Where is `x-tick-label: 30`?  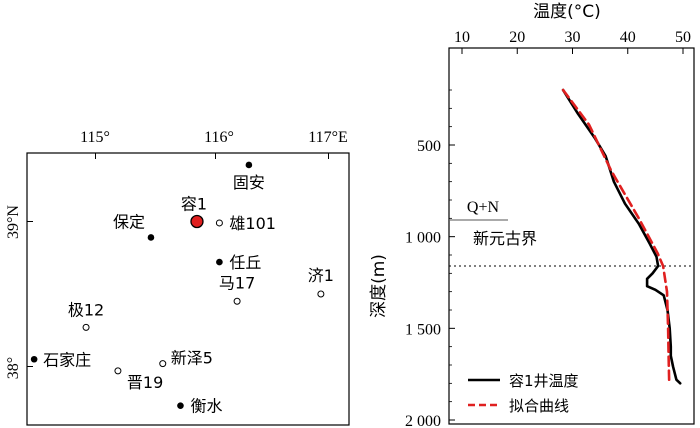 x-tick-label: 30 is located at coordinates (573, 37).